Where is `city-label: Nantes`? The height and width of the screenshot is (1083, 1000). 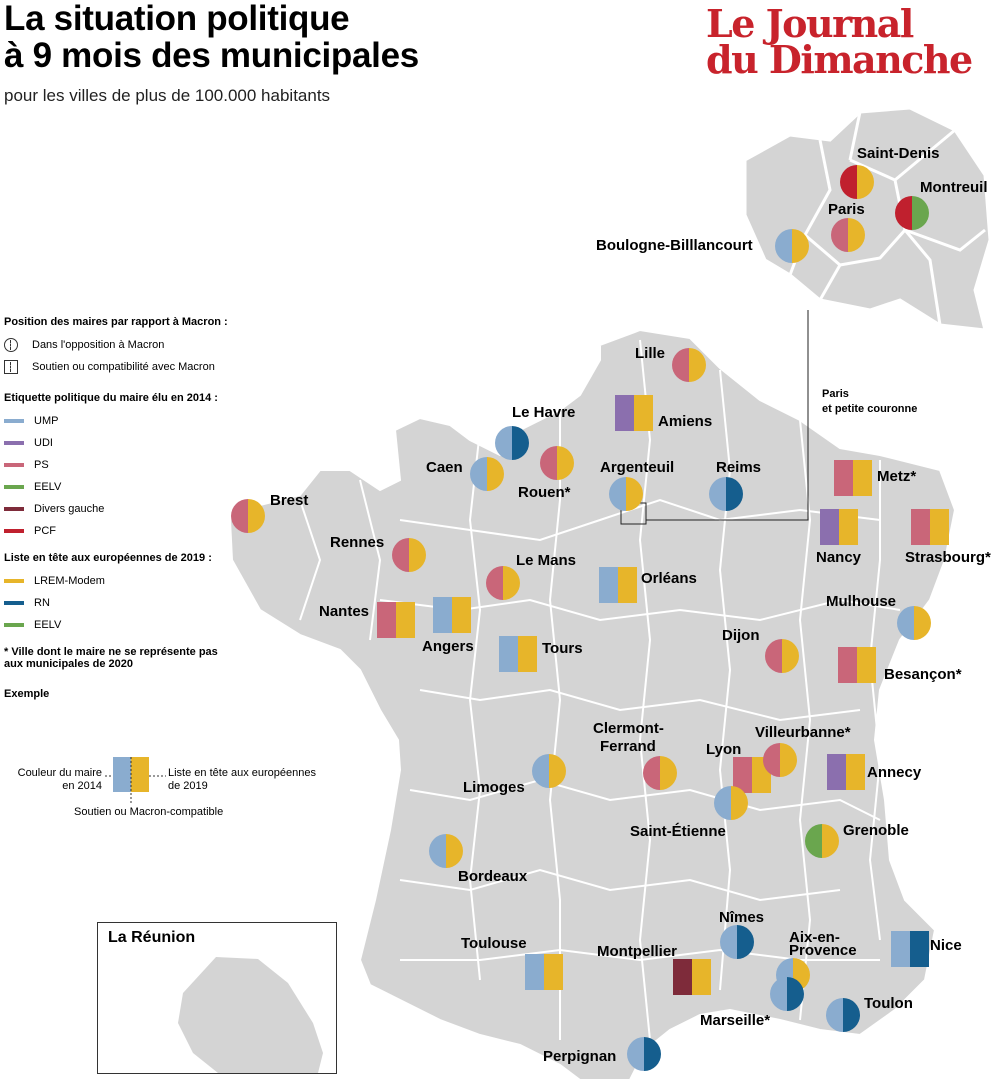
city-label: Nantes is located at coordinates (344, 611).